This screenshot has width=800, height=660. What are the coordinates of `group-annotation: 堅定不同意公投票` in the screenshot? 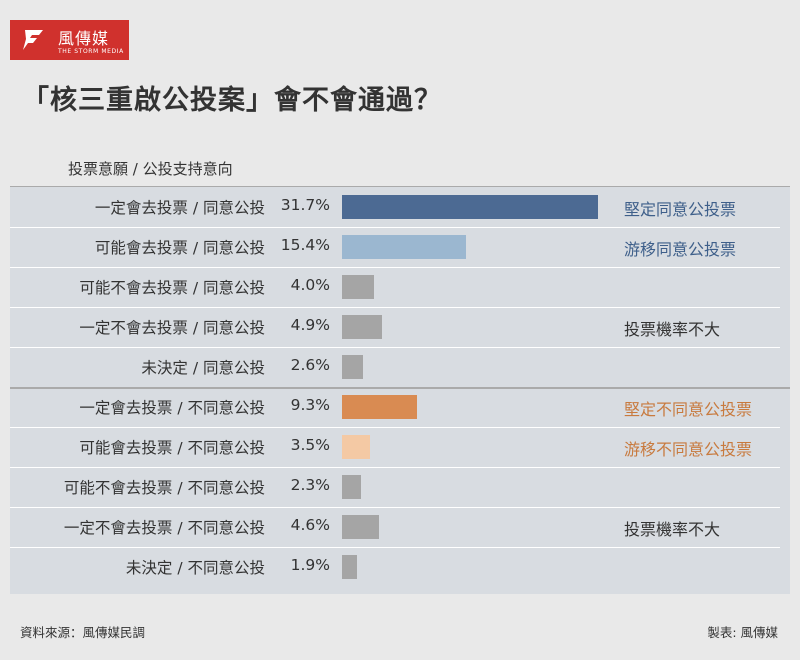 It's located at (688, 409).